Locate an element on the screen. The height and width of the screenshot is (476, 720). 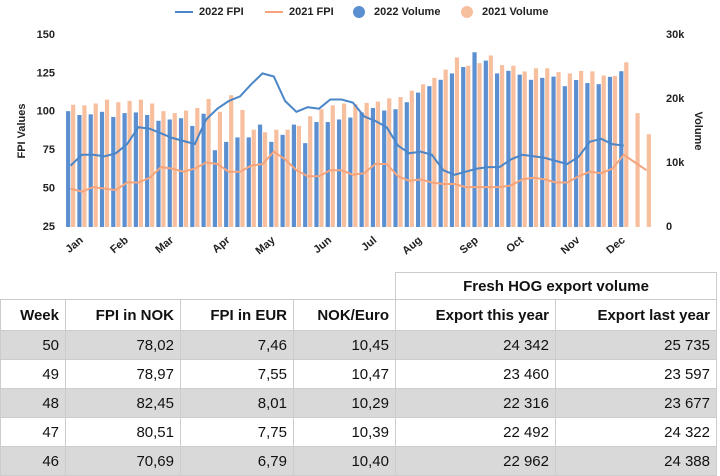
y-tick-label: 25 is located at coordinates (49, 227).